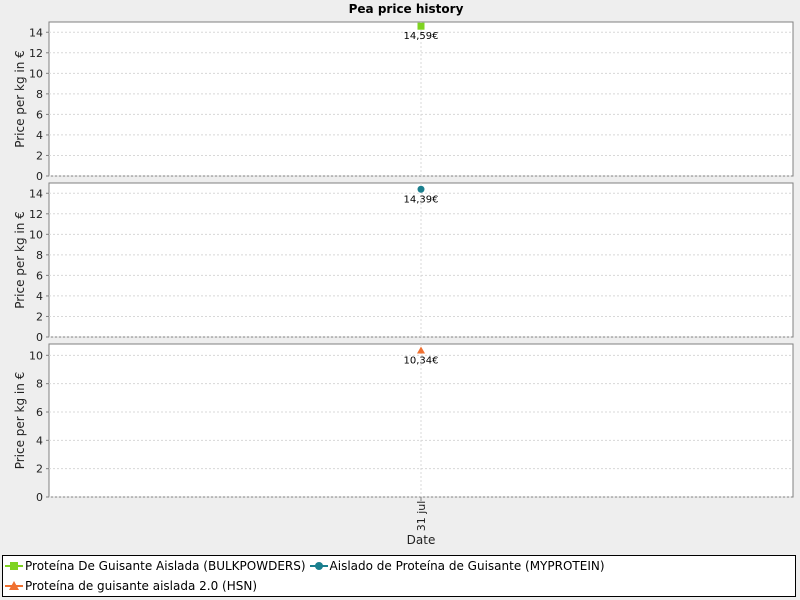  Describe the element at coordinates (421, 36) in the screenshot. I see `data-label: 14,59€` at that location.